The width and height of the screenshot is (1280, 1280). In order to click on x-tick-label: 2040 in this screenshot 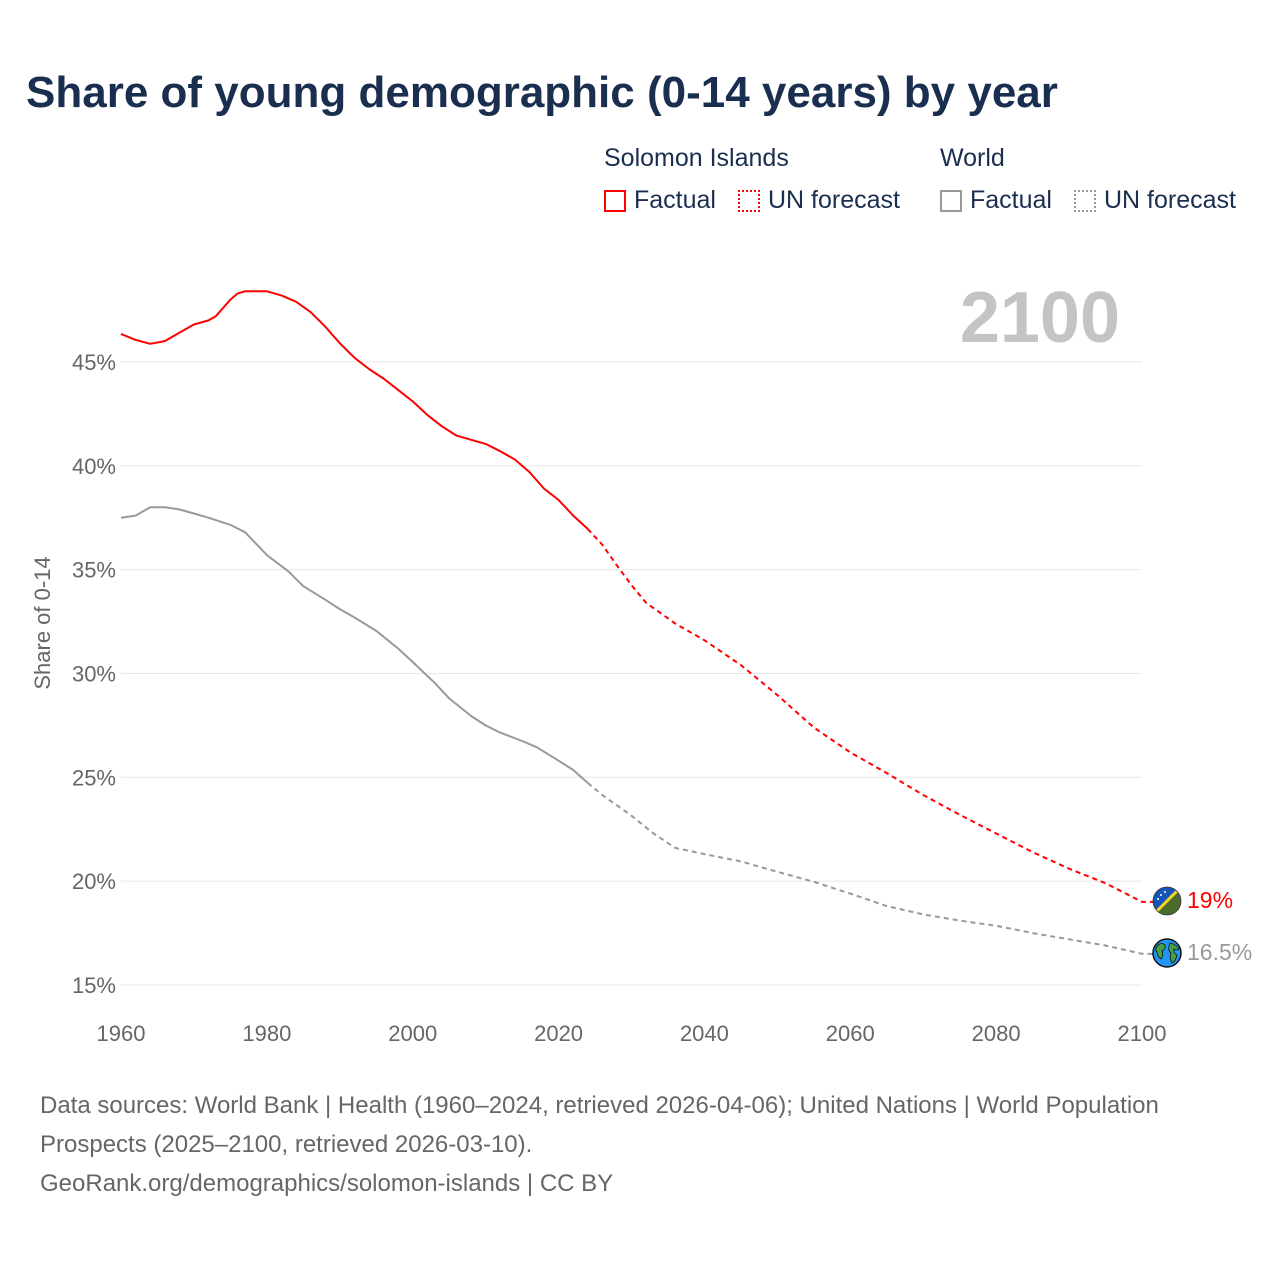, I will do `click(704, 1033)`.